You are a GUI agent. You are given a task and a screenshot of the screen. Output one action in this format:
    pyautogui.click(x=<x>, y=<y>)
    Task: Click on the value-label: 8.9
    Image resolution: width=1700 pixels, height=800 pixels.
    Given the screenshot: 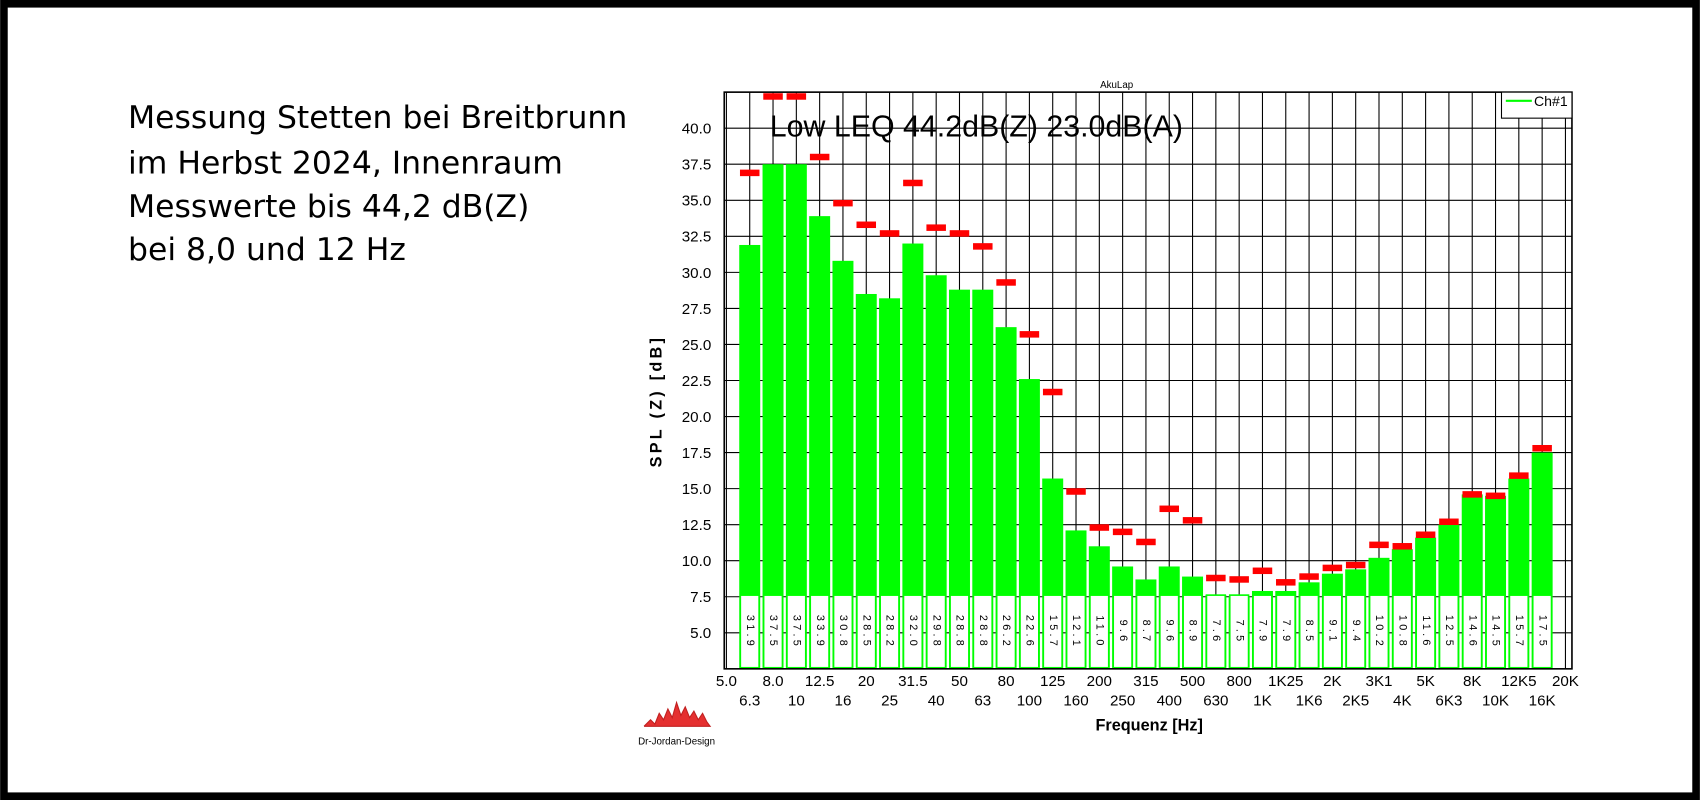 What is the action you would take?
    pyautogui.click(x=1193, y=632)
    